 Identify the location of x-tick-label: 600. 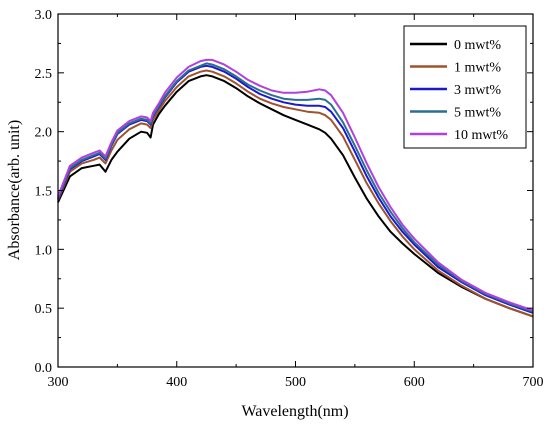
(414, 382).